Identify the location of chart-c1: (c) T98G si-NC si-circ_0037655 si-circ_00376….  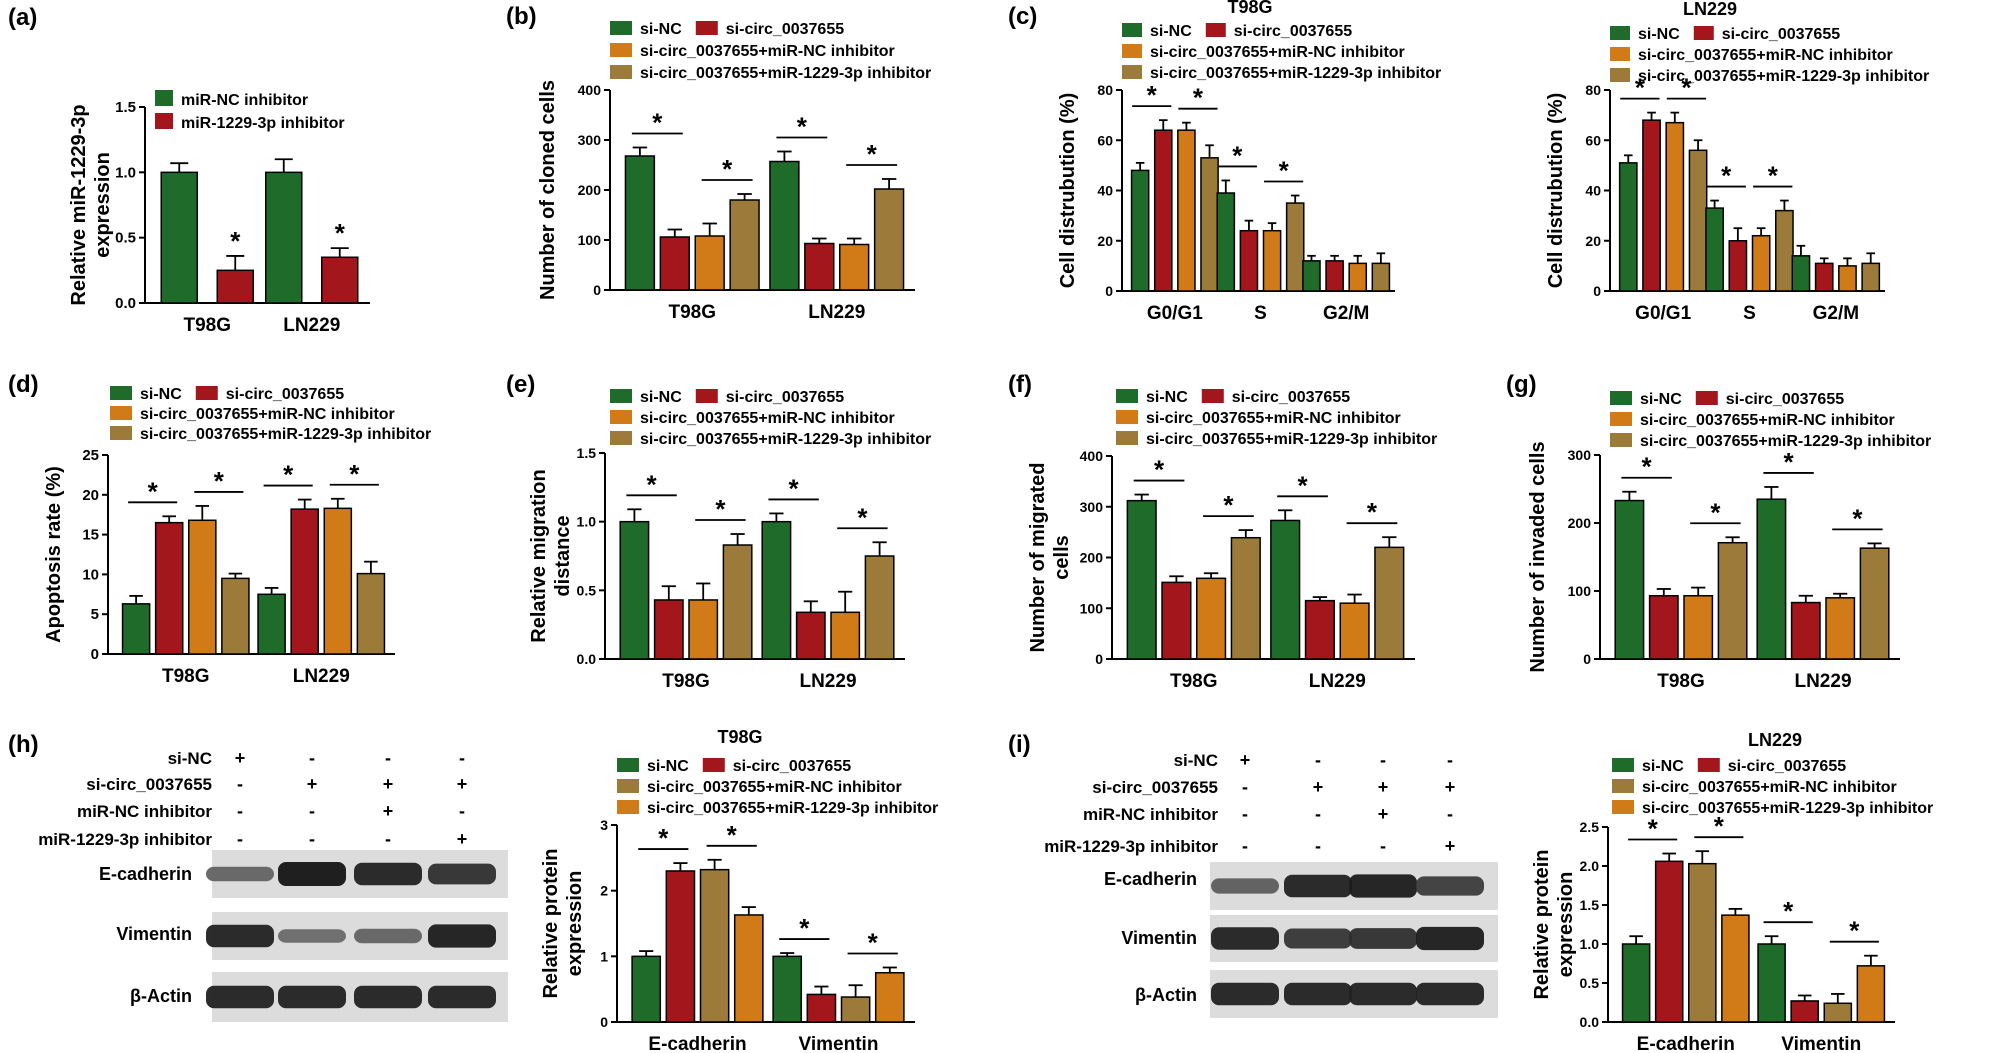
(1224, 162).